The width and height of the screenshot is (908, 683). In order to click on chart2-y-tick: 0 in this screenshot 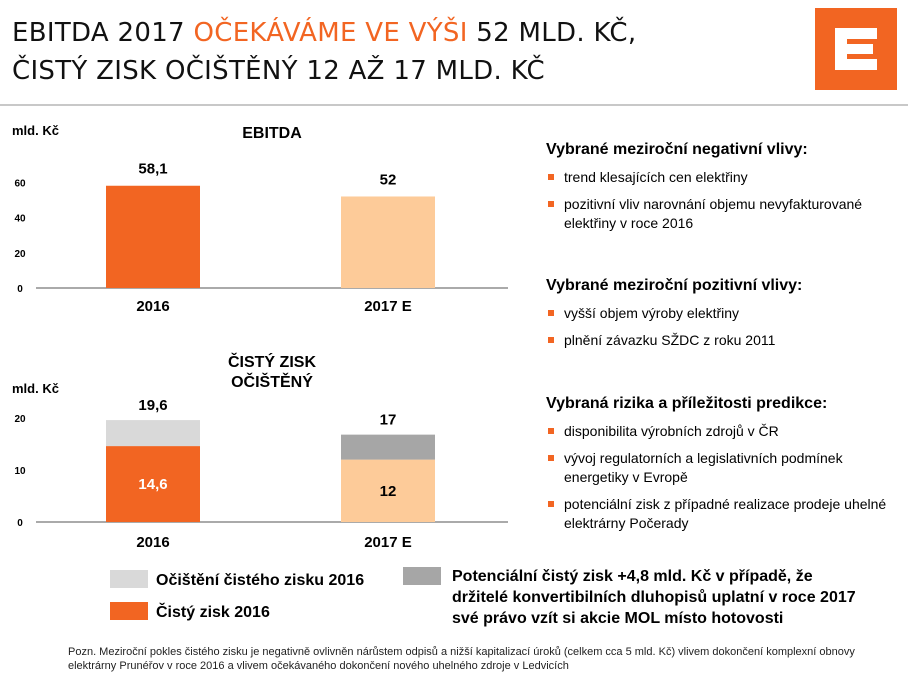, I will do `click(20, 523)`.